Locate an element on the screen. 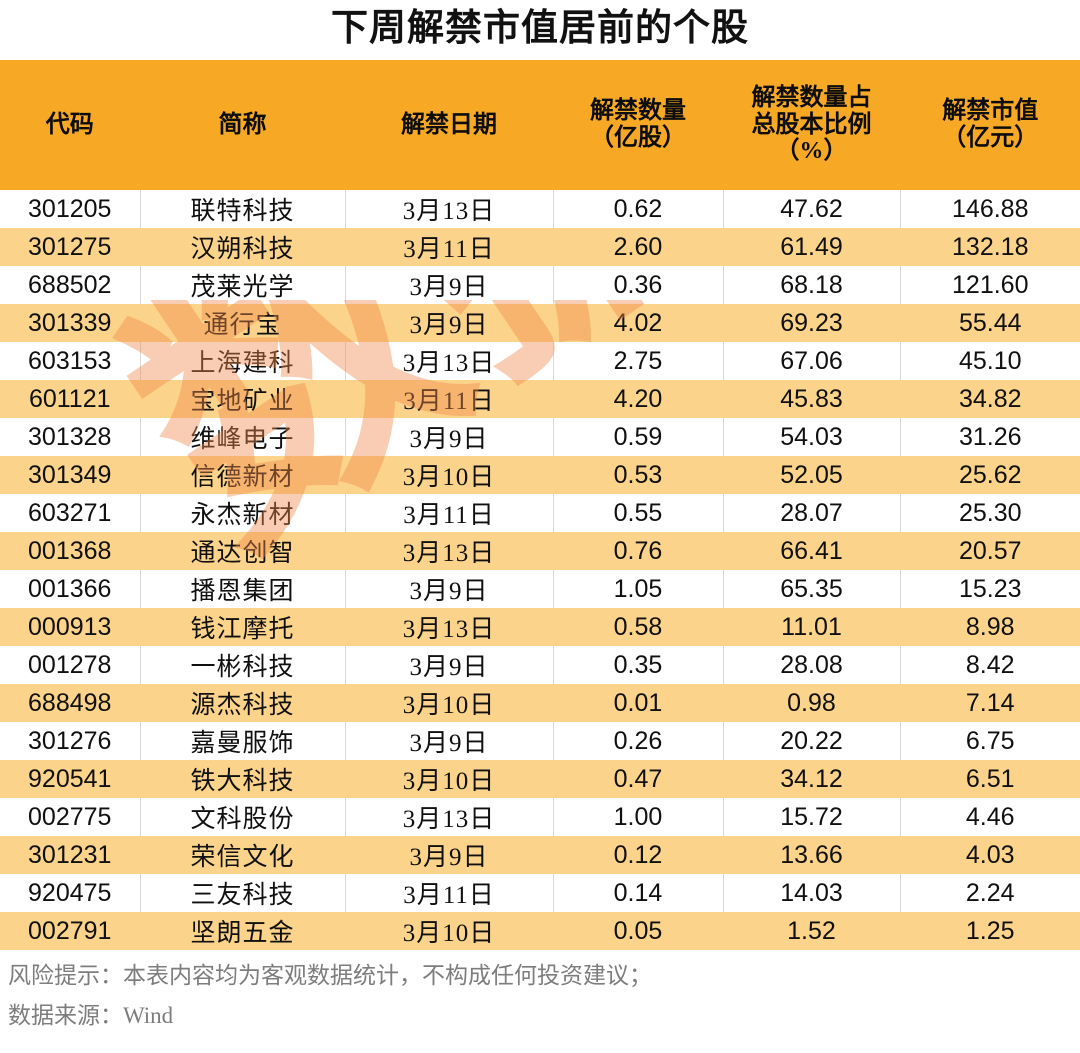 This screenshot has height=1053, width=1080. cell-code: 000913 is located at coordinates (70, 627).